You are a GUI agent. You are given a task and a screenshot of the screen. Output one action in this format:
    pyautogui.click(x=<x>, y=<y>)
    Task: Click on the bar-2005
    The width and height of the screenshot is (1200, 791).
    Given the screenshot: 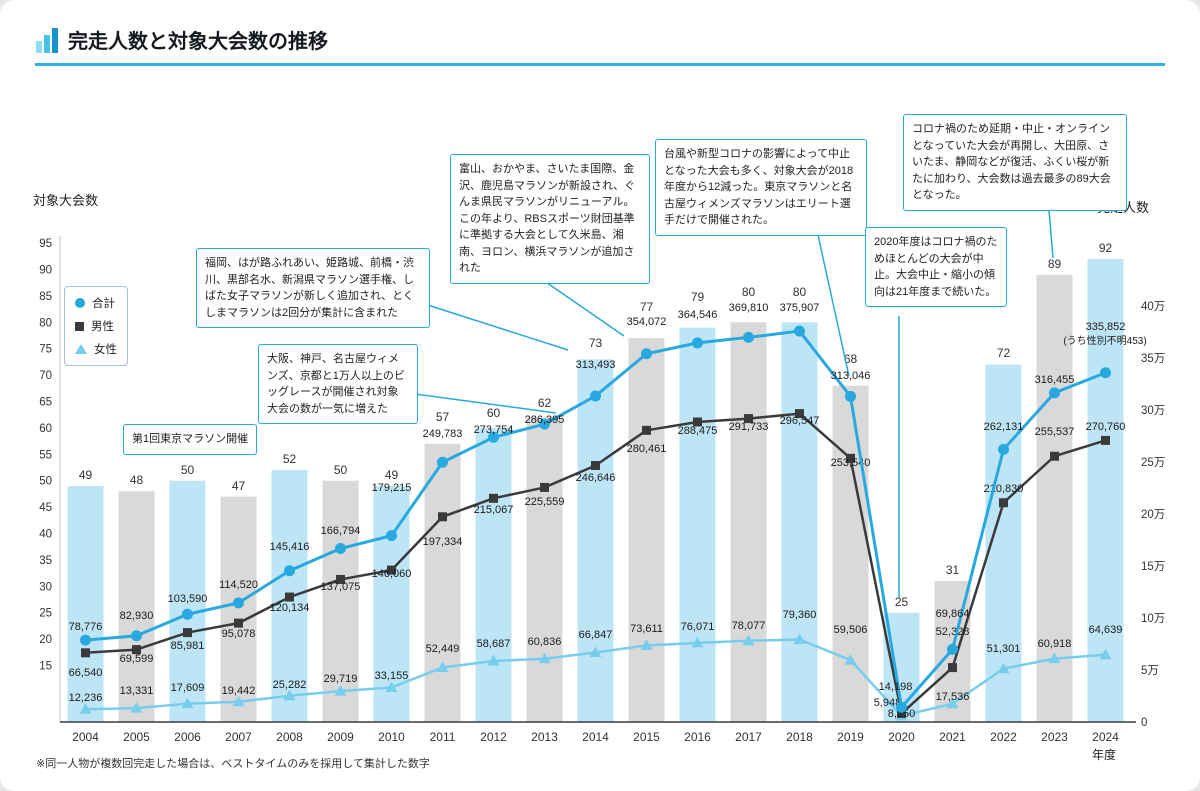 What is the action you would take?
    pyautogui.click(x=136, y=606)
    